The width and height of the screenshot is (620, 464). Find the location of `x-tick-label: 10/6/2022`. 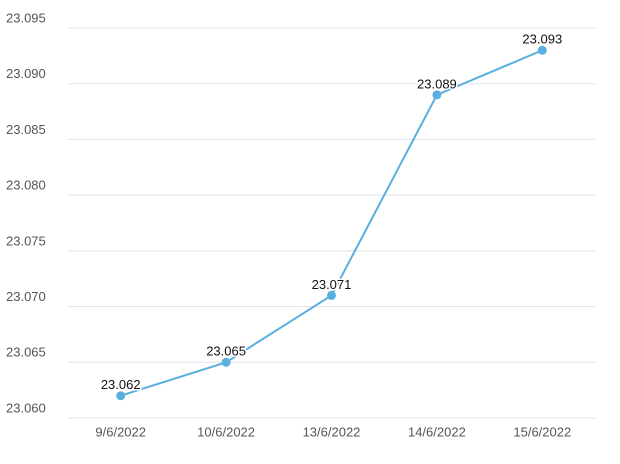

x-tick-label: 10/6/2022 is located at coordinates (226, 431).